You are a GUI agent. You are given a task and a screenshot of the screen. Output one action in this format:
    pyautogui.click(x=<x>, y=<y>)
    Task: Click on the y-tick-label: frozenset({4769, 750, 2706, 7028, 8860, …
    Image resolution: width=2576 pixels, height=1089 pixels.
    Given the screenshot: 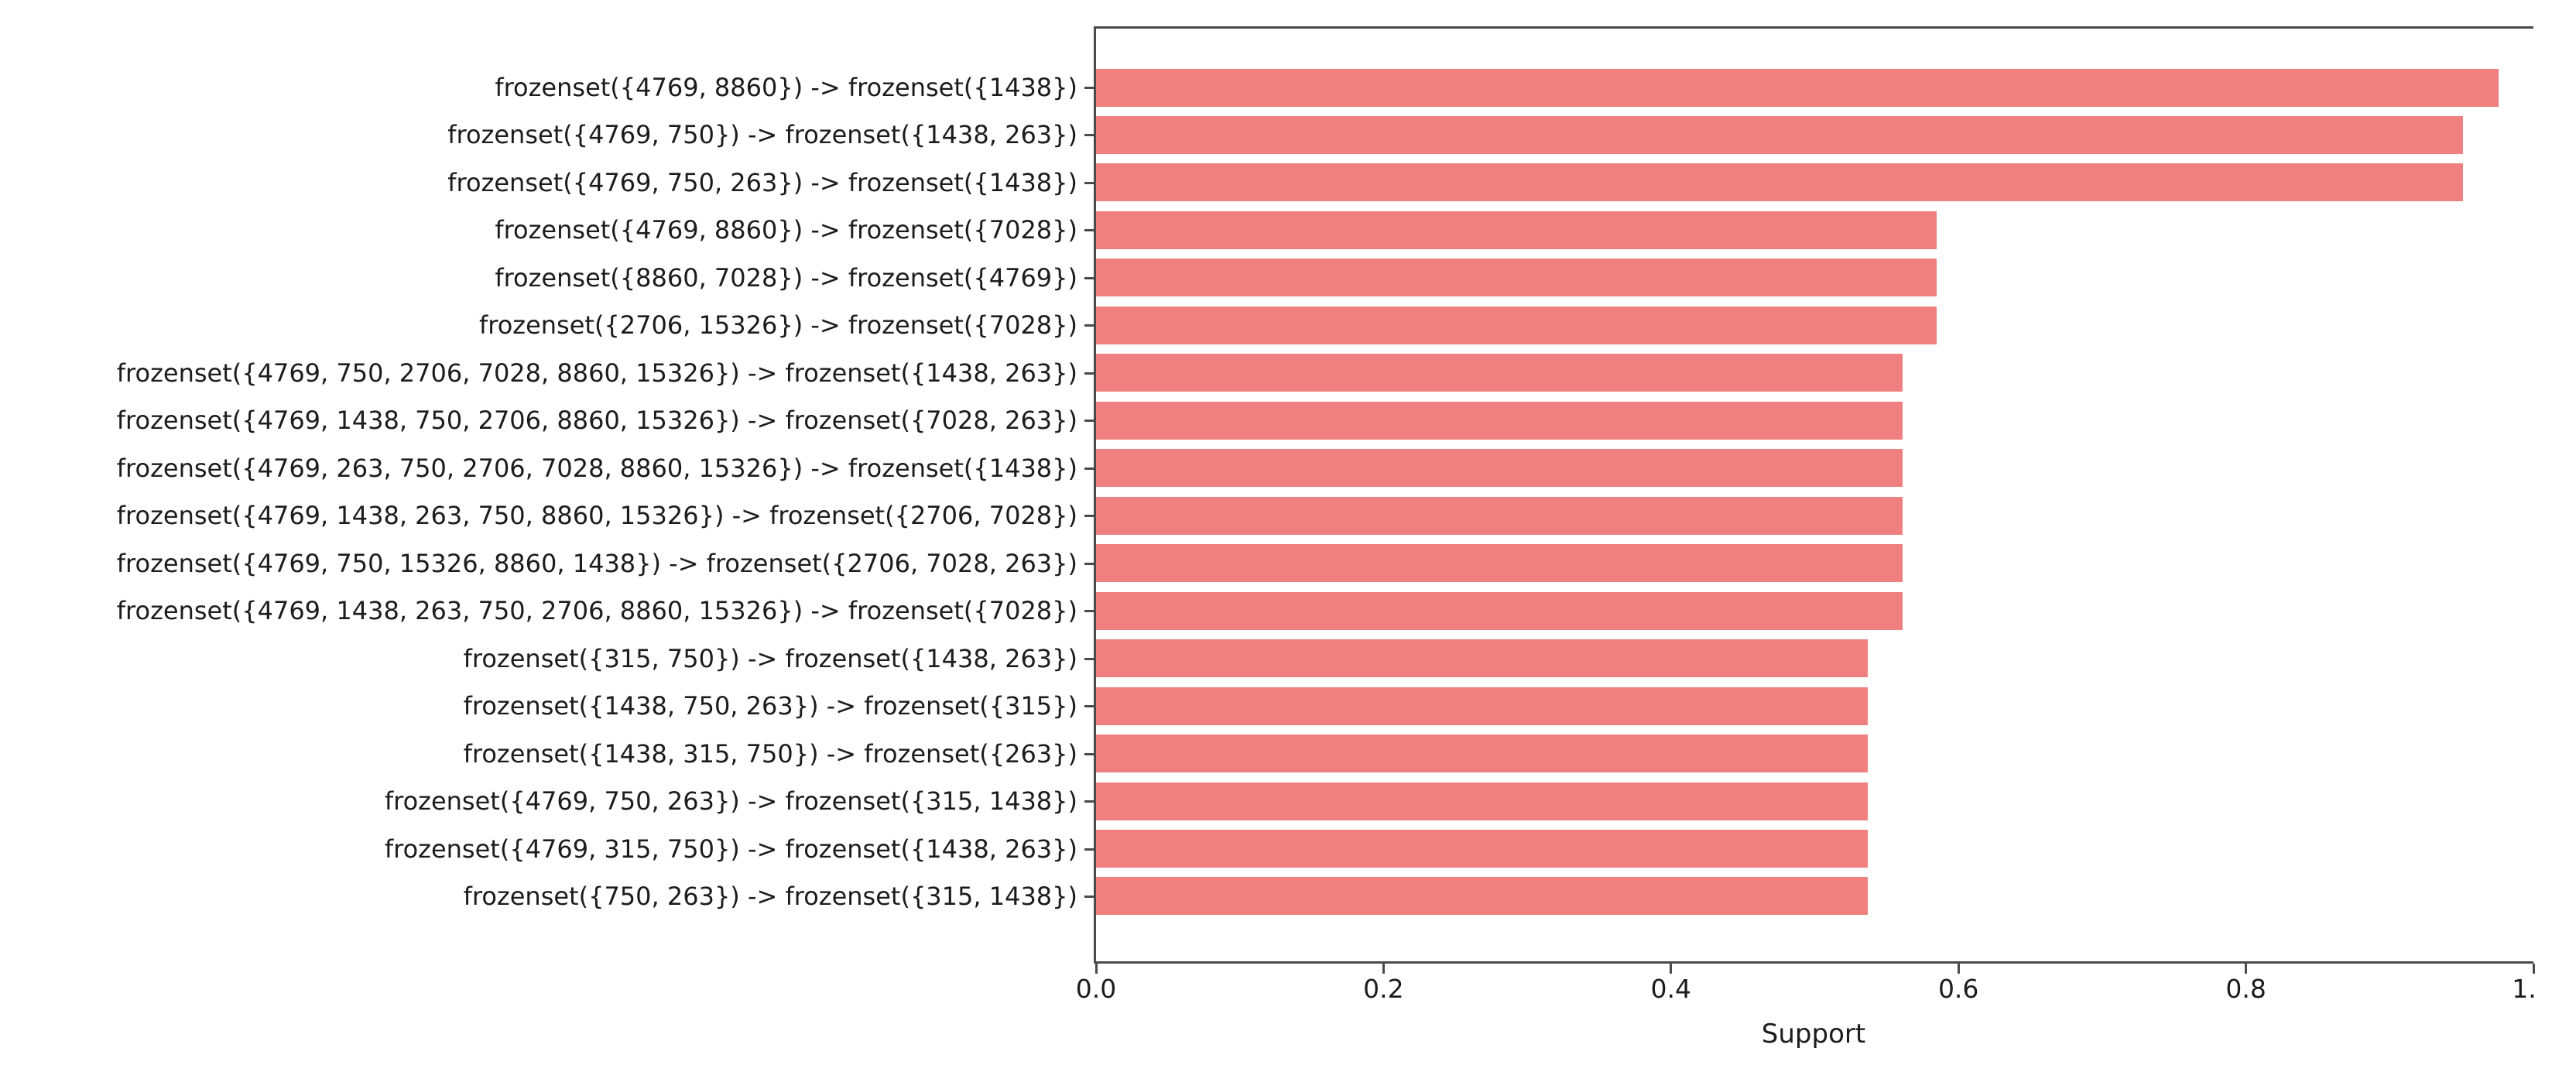 What is the action you would take?
    pyautogui.click(x=596, y=373)
    